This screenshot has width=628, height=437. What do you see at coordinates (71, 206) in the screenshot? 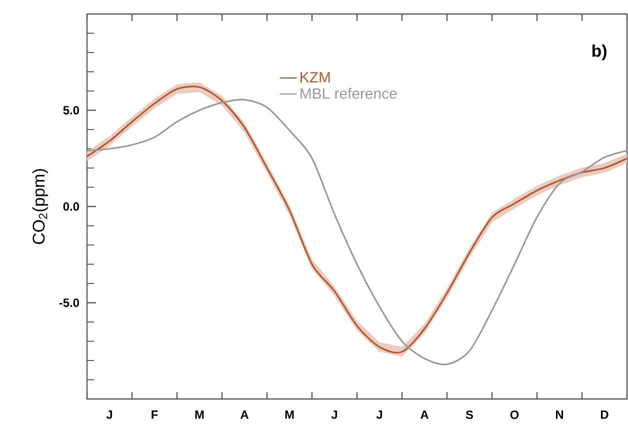
I see `y-tick-label: 0.0` at bounding box center [71, 206].